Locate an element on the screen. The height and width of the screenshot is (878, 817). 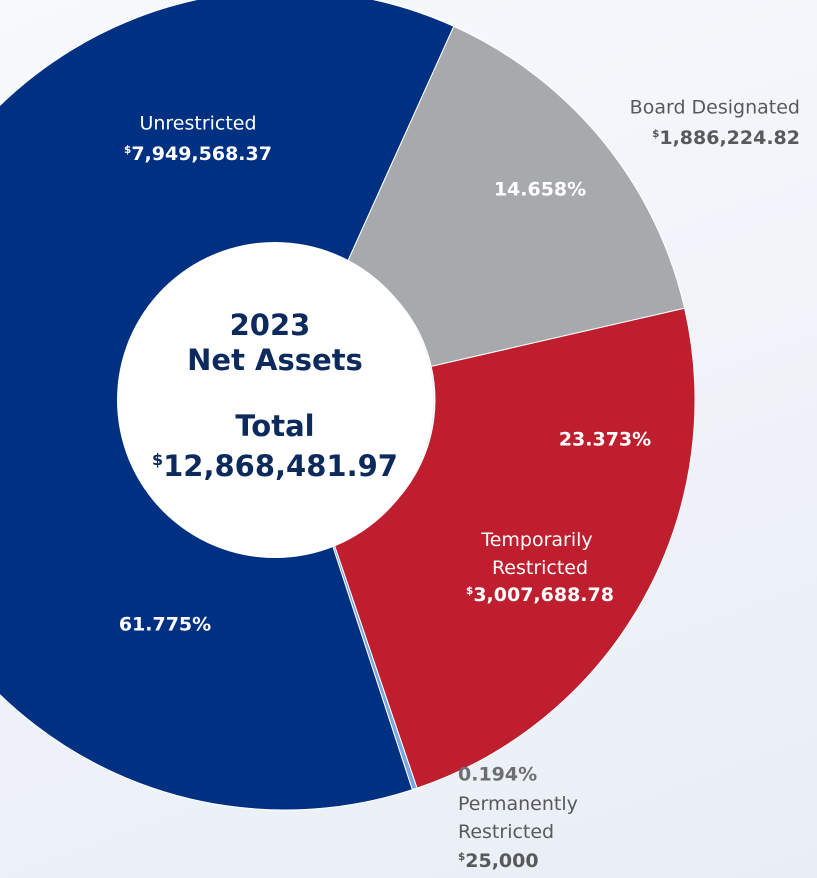
category-label: Board Designated is located at coordinates (715, 108).